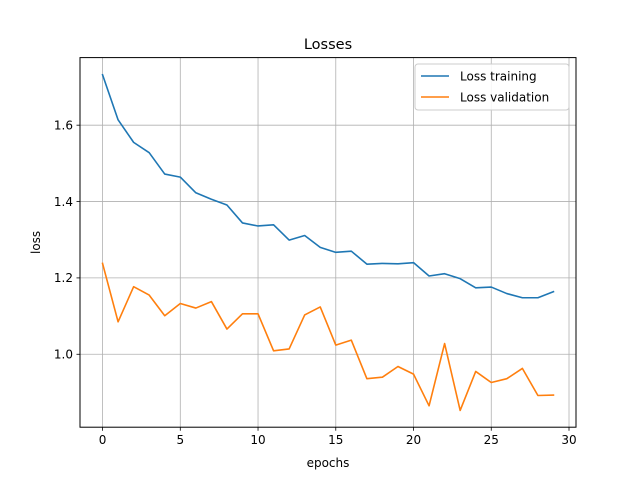 The height and width of the screenshot is (480, 640). What do you see at coordinates (257, 440) in the screenshot?
I see `x-tick-label: 10` at bounding box center [257, 440].